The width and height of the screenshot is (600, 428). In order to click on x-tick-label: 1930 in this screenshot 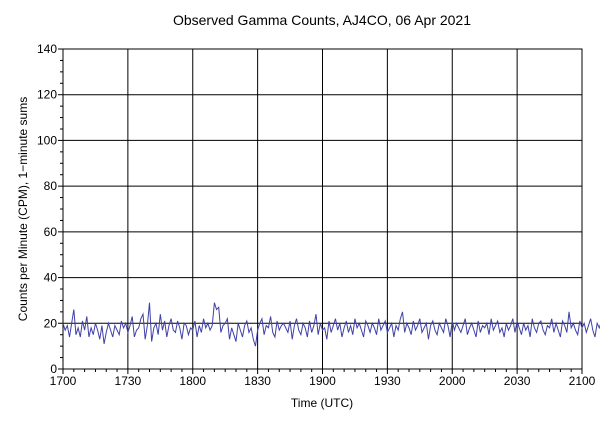, I will do `click(387, 381)`.